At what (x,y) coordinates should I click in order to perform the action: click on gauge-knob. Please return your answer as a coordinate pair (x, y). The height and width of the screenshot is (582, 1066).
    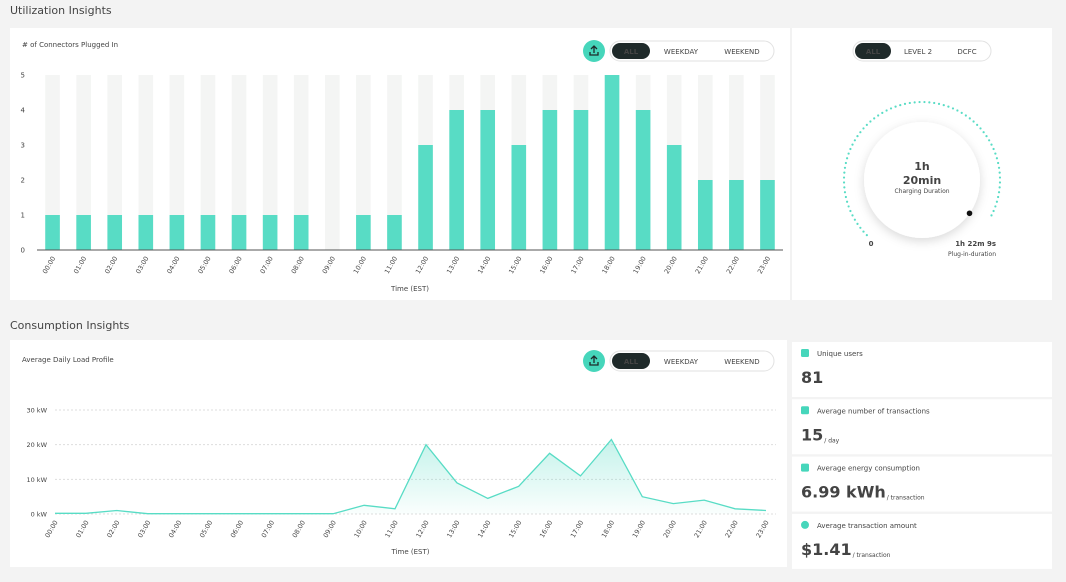
    Looking at the image, I should click on (969, 213).